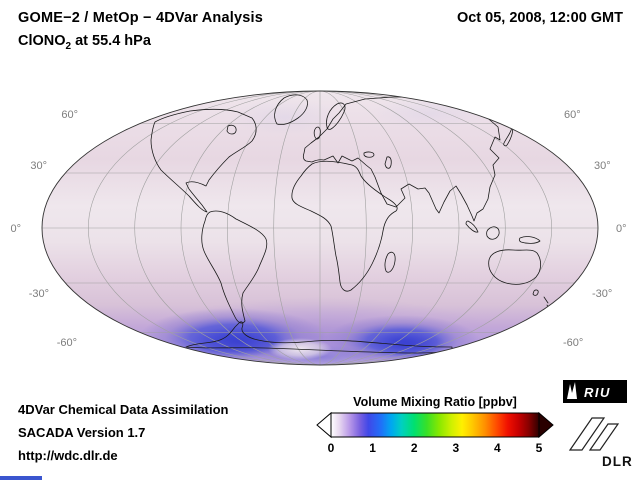 This screenshot has width=640, height=480. What do you see at coordinates (414, 448) in the screenshot?
I see `colorbar-tick-2: 2` at bounding box center [414, 448].